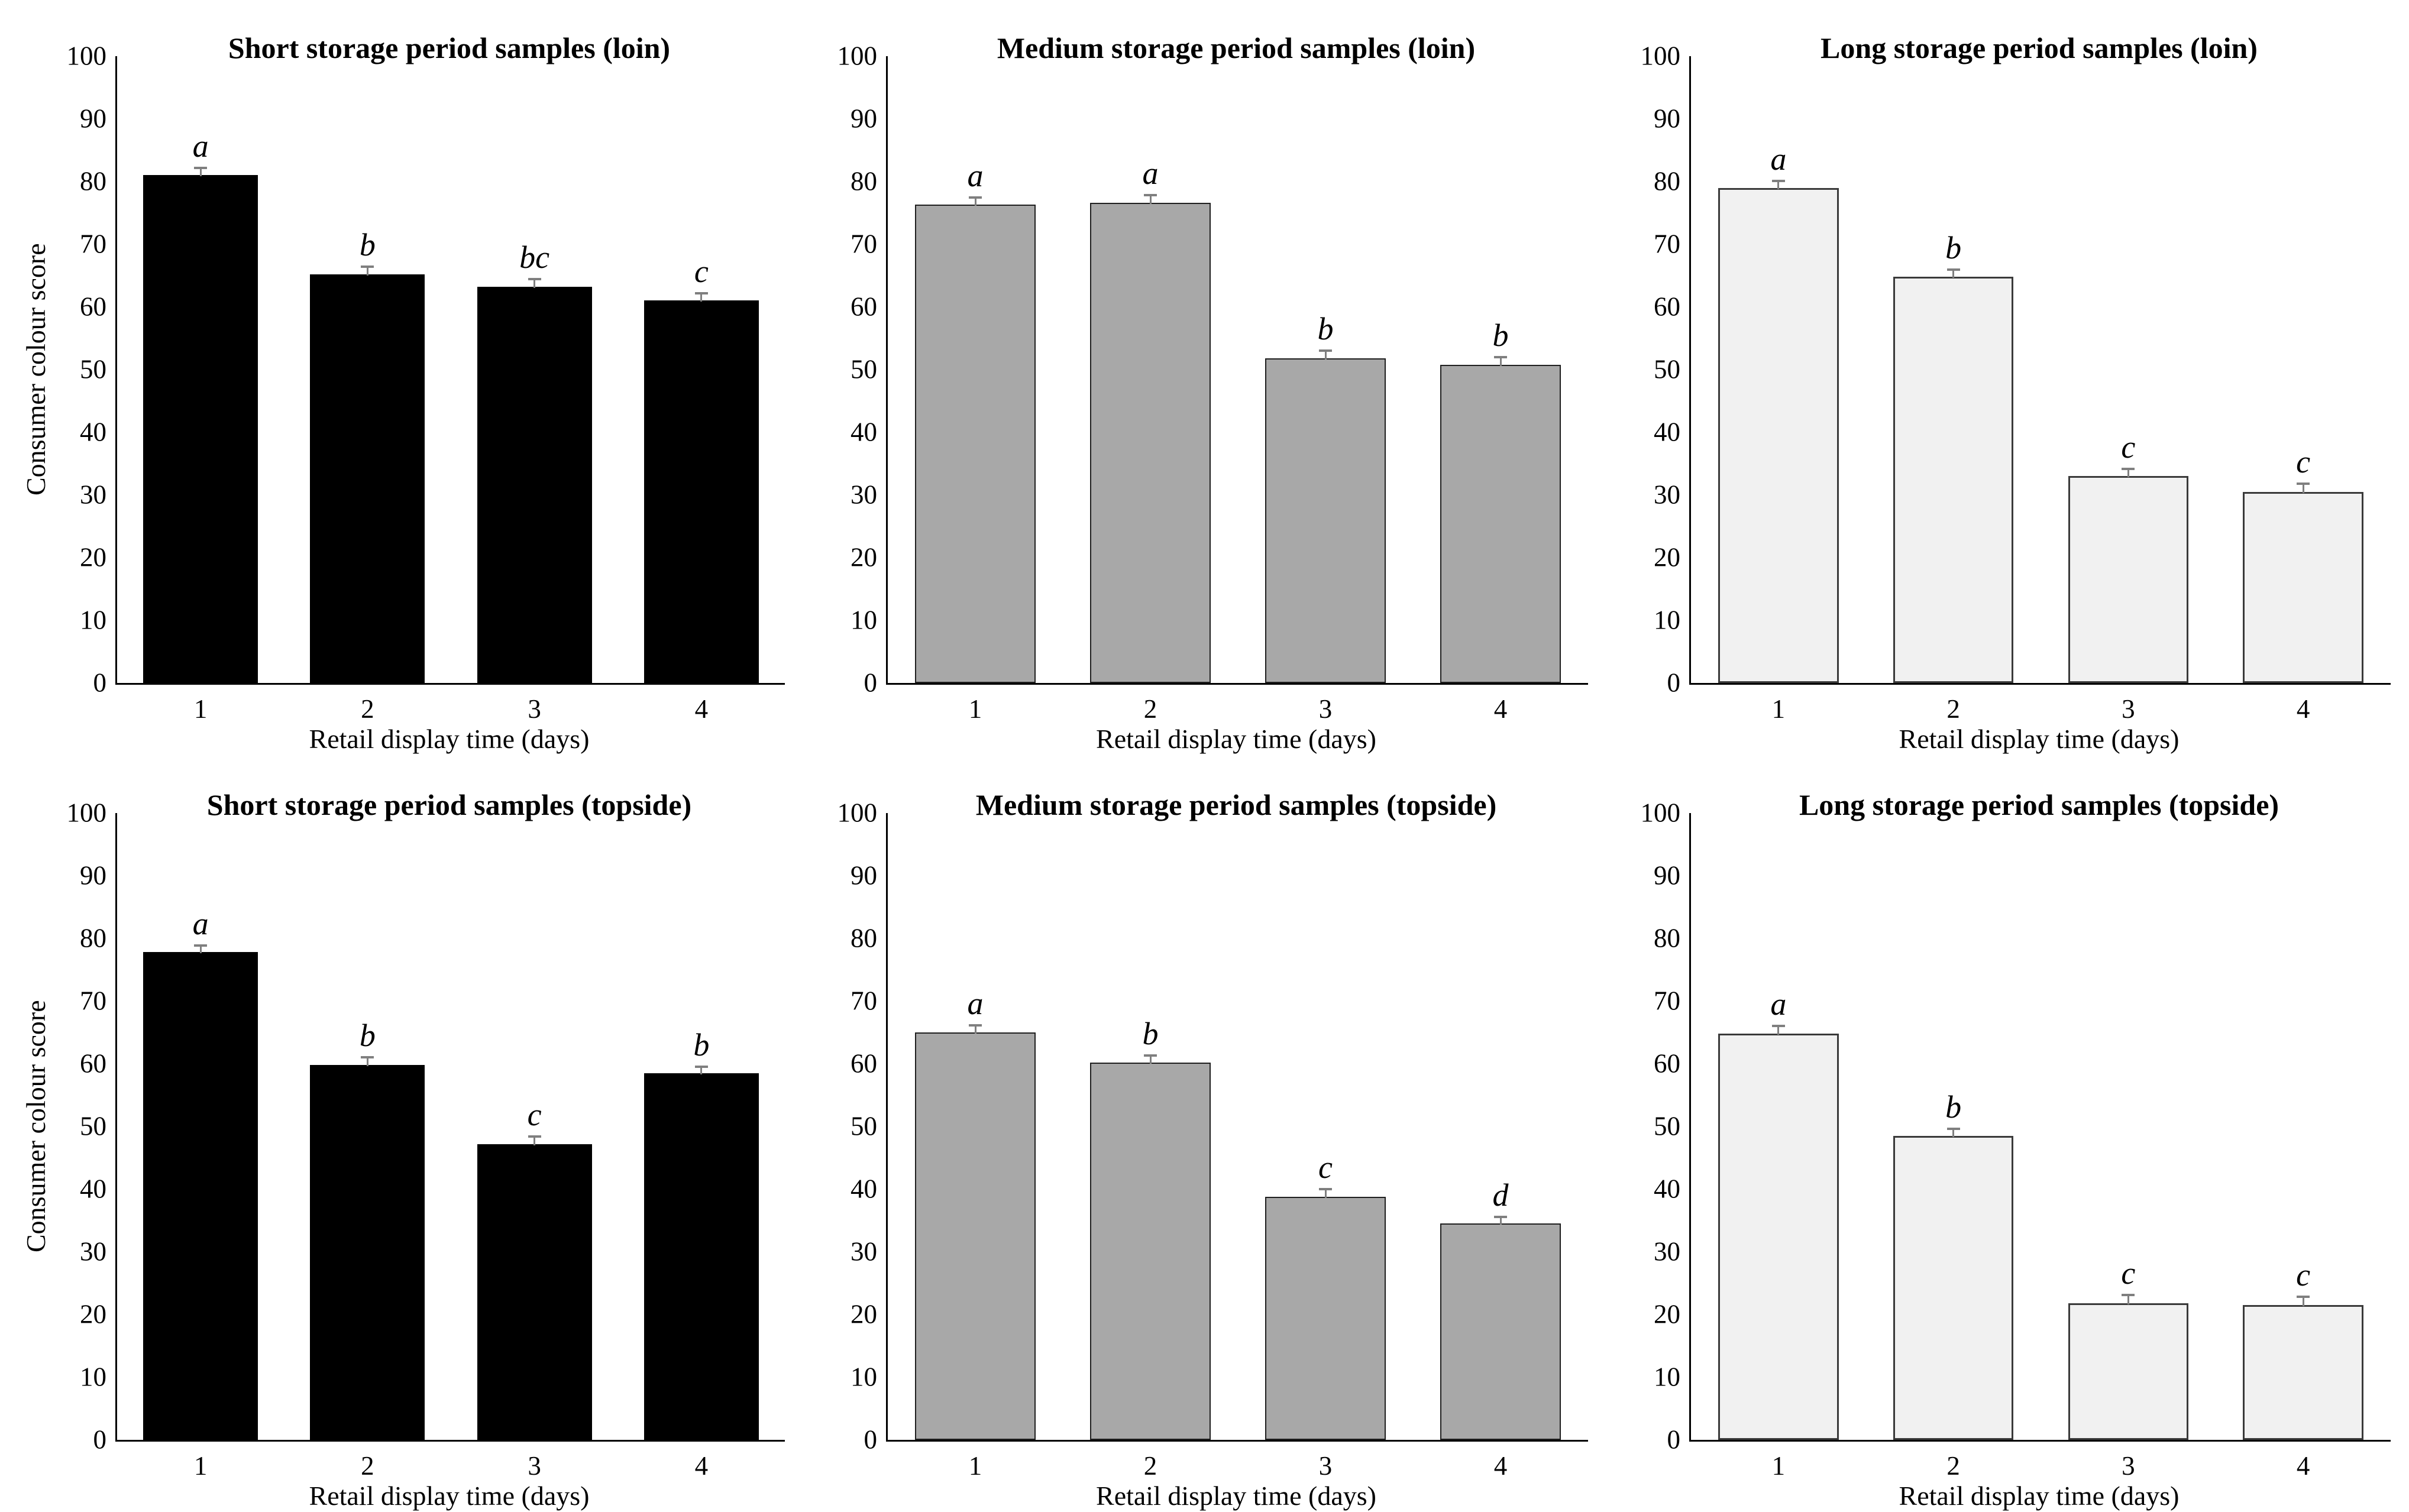 This screenshot has height=1512, width=2409. What do you see at coordinates (449, 804) in the screenshot?
I see `chart-title: Short storage period samples (topside)` at bounding box center [449, 804].